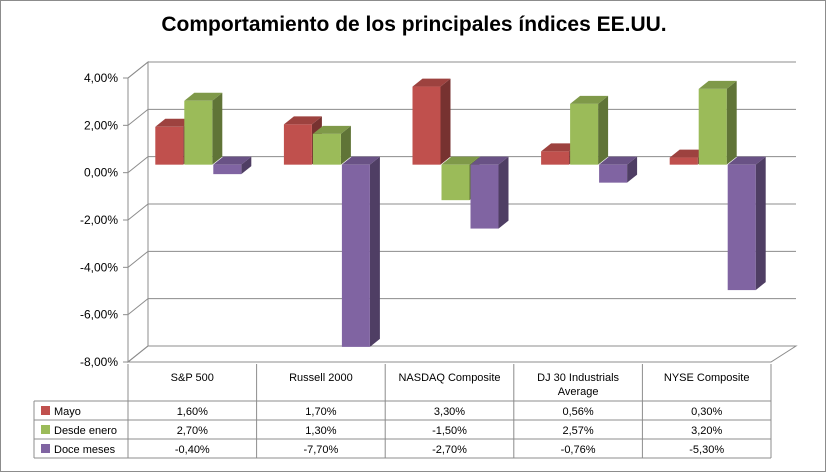 This screenshot has height=473, width=826. I want to click on data-label: 3,20%, so click(706, 431).